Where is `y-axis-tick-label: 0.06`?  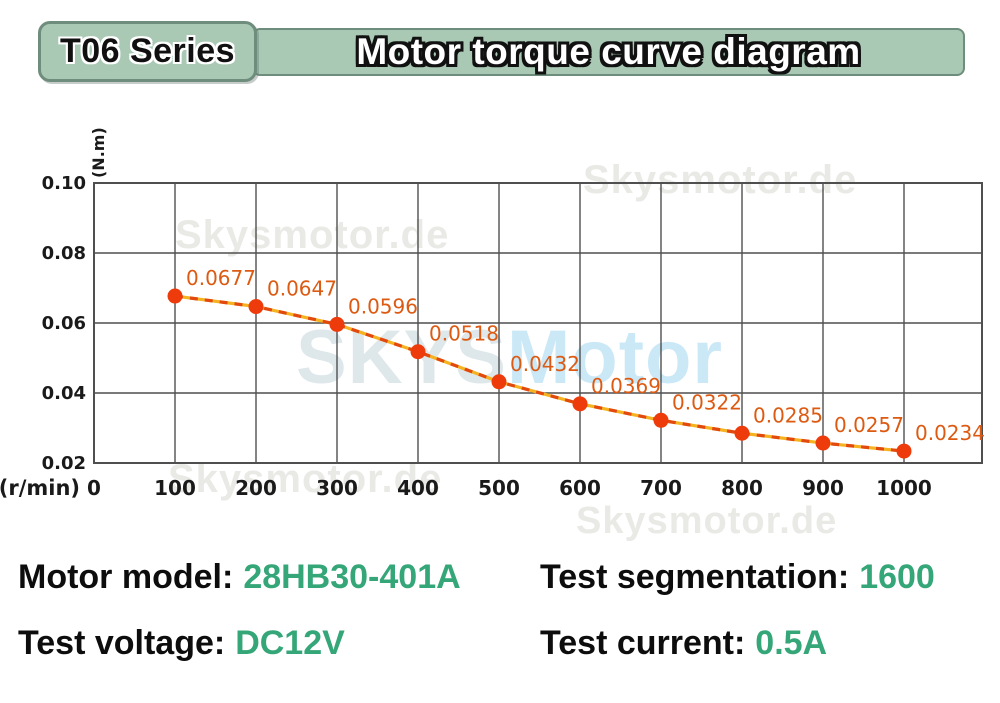 y-axis-tick-label: 0.06 is located at coordinates (64, 323).